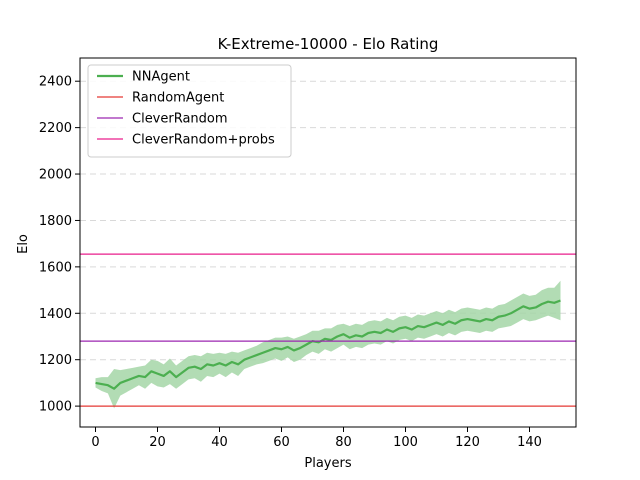 This screenshot has width=640, height=480. What do you see at coordinates (529, 442) in the screenshot?
I see `x-tick-label: 140` at bounding box center [529, 442].